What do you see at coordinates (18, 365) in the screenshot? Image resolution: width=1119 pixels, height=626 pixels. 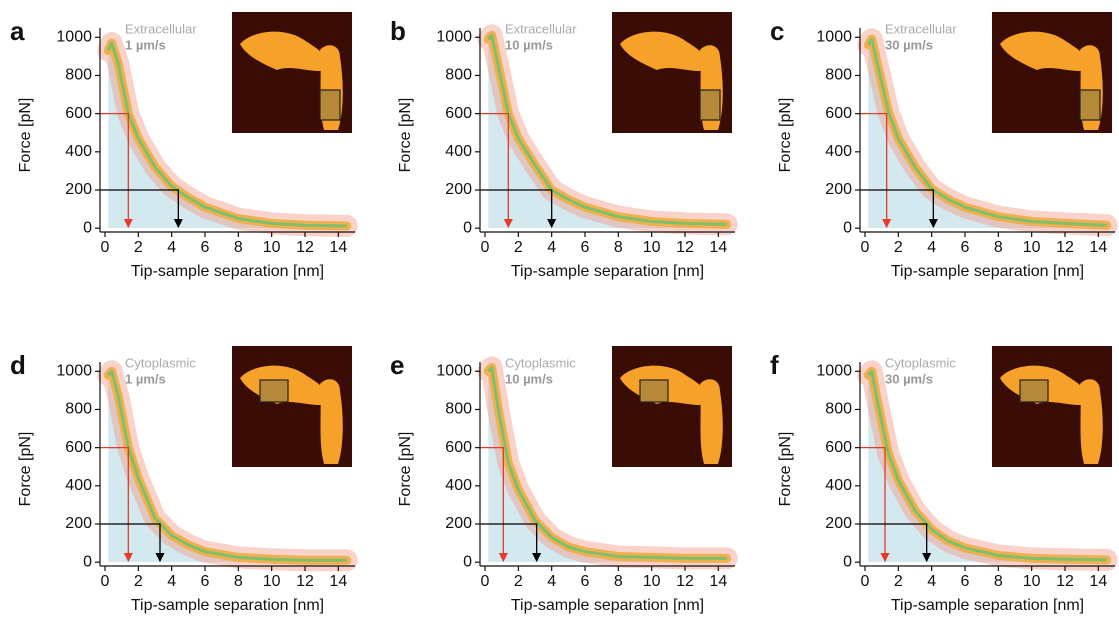 I see `panel-label: d` at bounding box center [18, 365].